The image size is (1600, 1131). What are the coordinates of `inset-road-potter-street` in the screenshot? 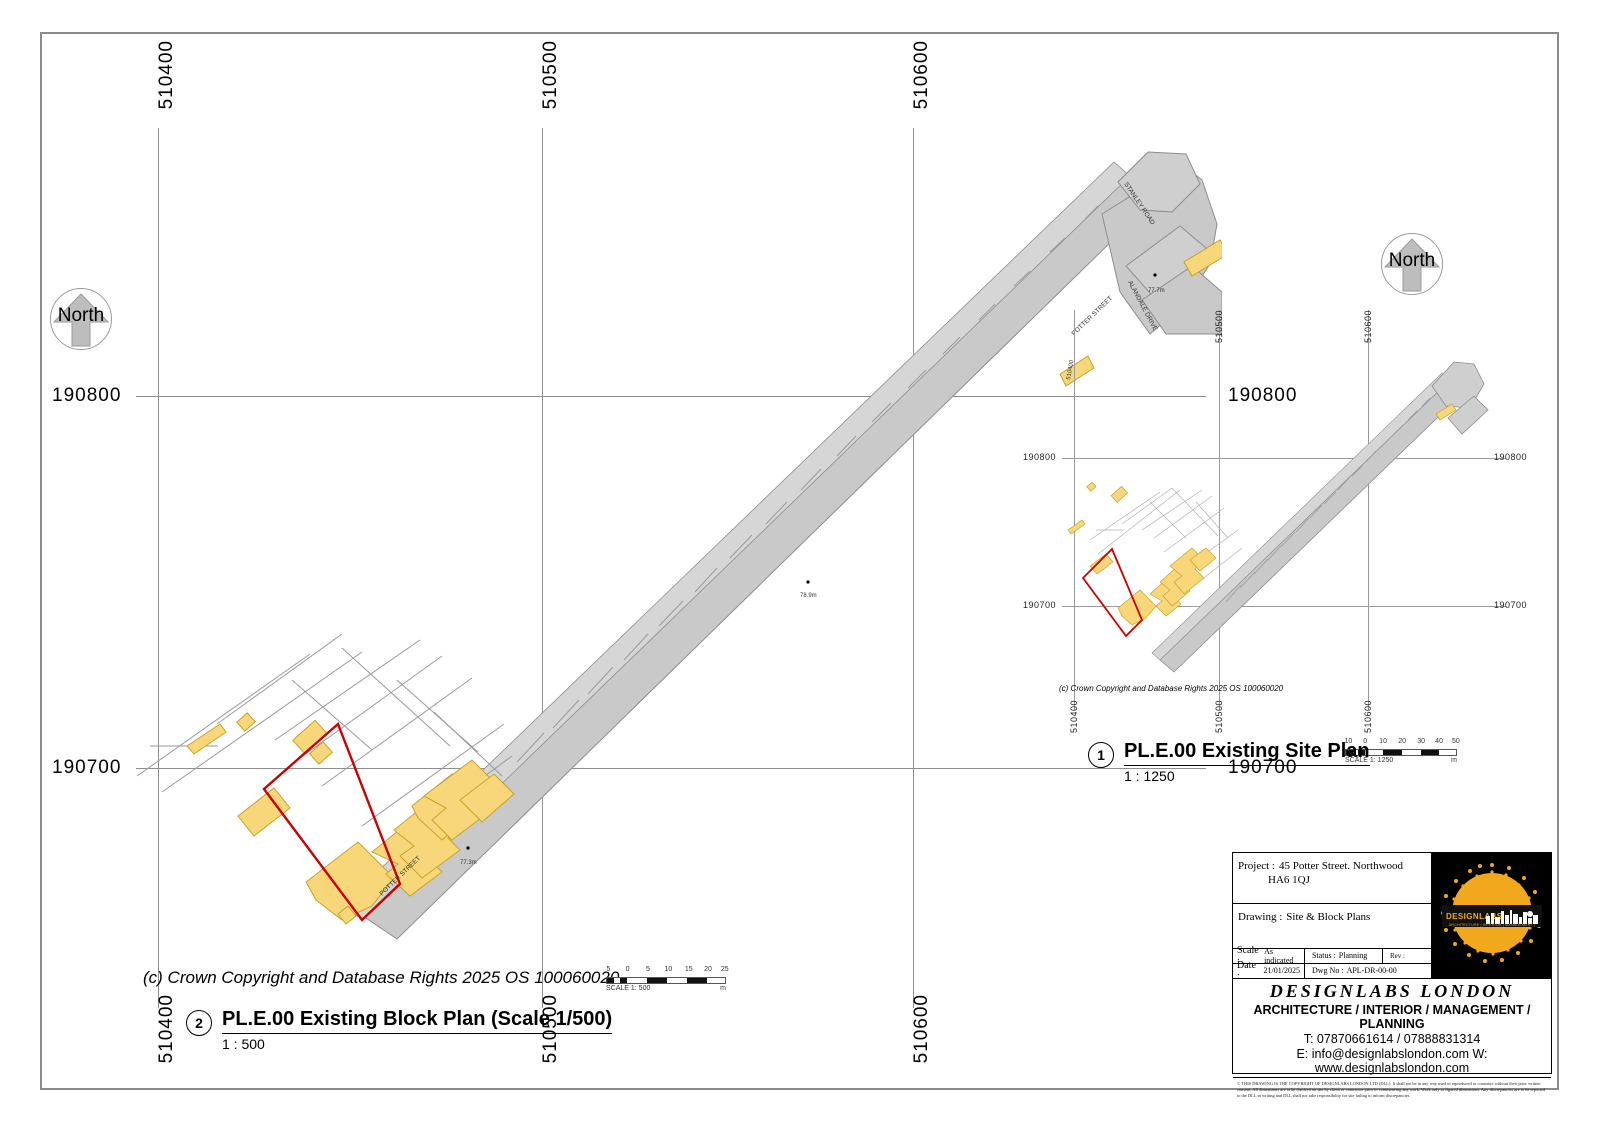 It's located at (1312, 526).